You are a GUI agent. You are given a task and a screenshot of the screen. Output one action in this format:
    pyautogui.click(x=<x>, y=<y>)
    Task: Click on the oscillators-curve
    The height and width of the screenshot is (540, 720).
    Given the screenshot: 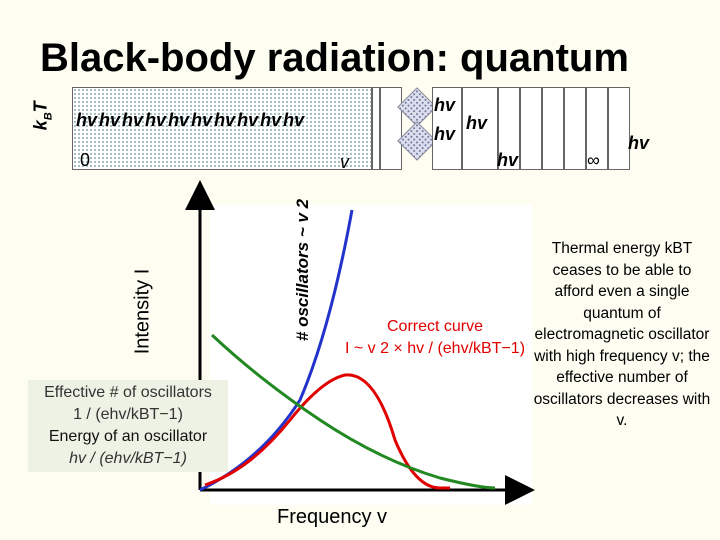 What is the action you would take?
    pyautogui.click(x=276, y=350)
    